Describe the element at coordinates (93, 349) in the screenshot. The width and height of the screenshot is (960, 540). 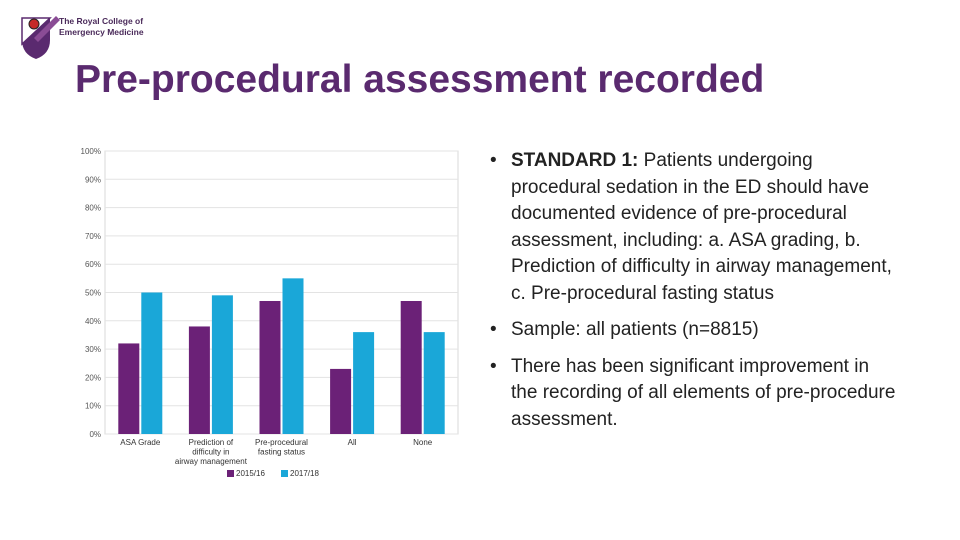
I see `y-tick-label: 30%` at that location.